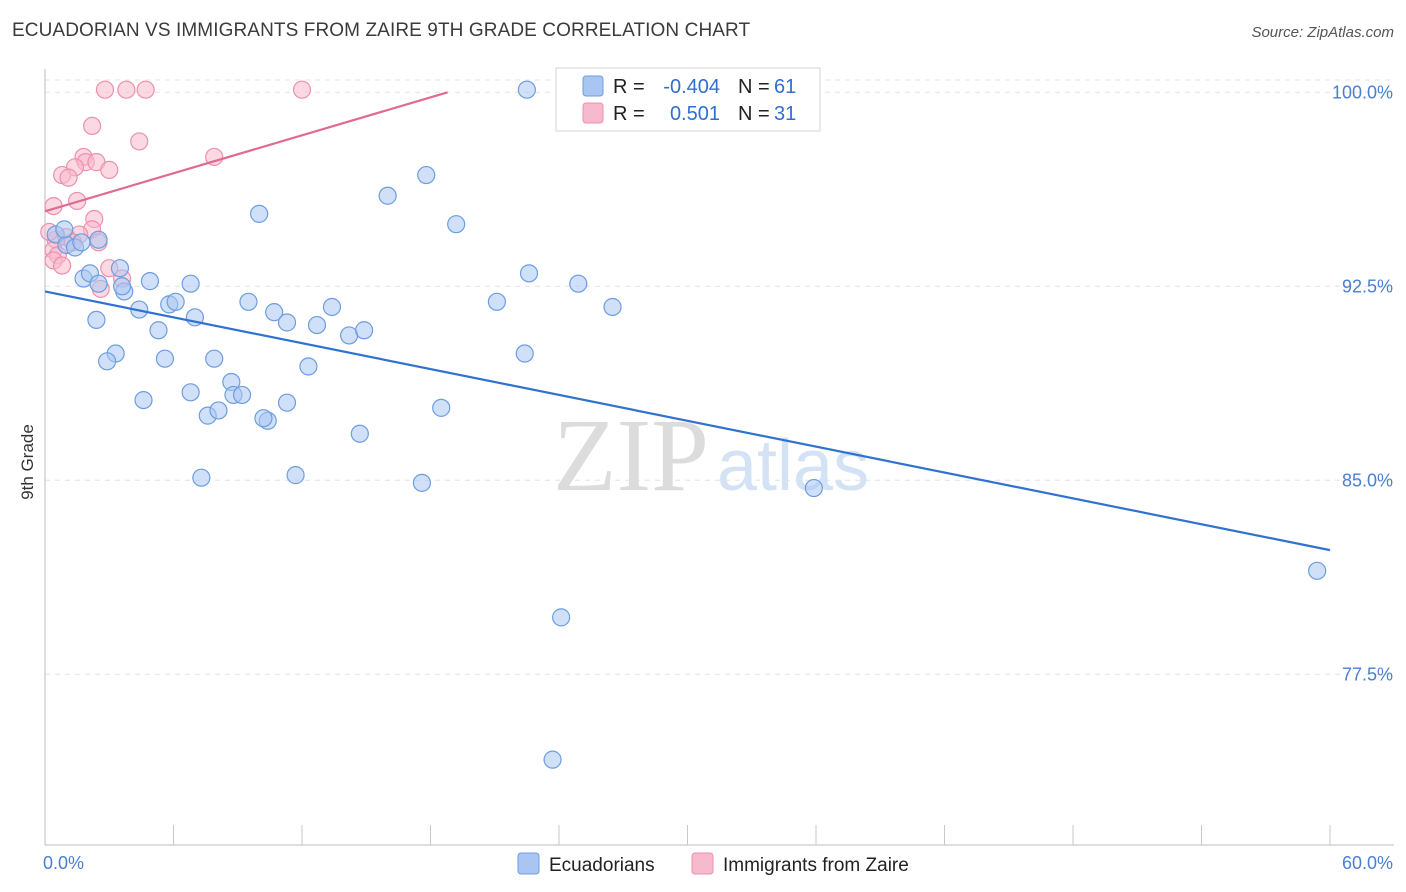  I want to click on y-tick-label: 77.5%, so click(1367, 674).